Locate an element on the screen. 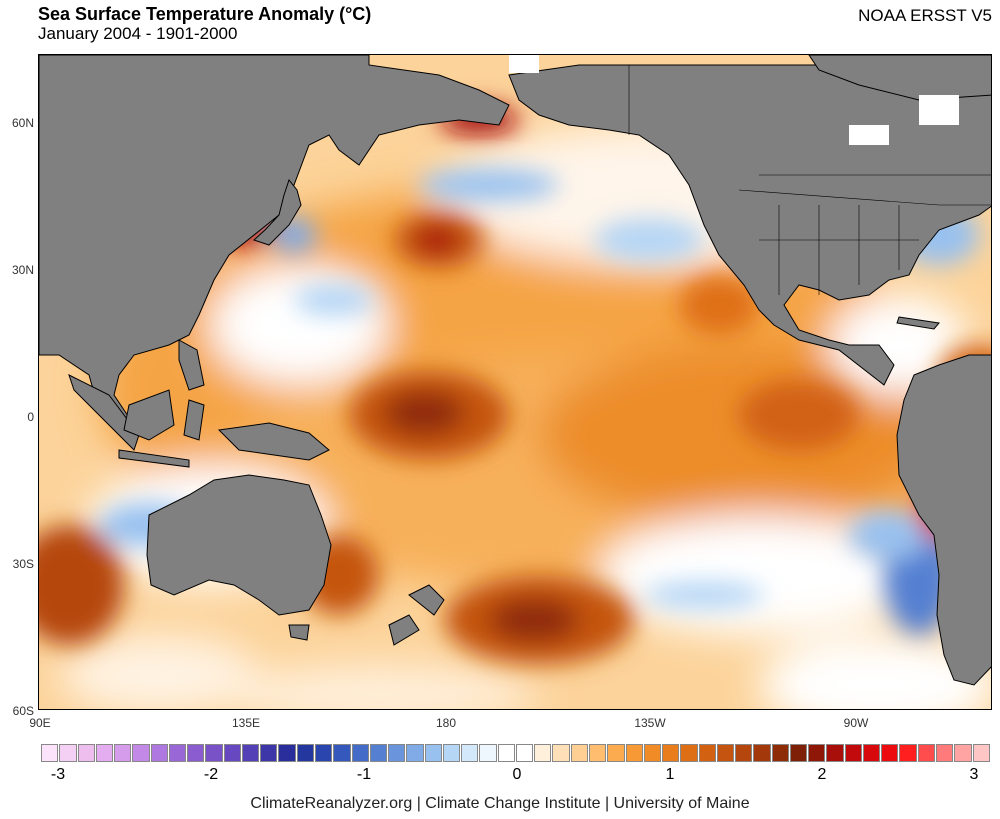 This screenshot has height=819, width=1000. lat-label-30n: 30N is located at coordinates (22, 270).